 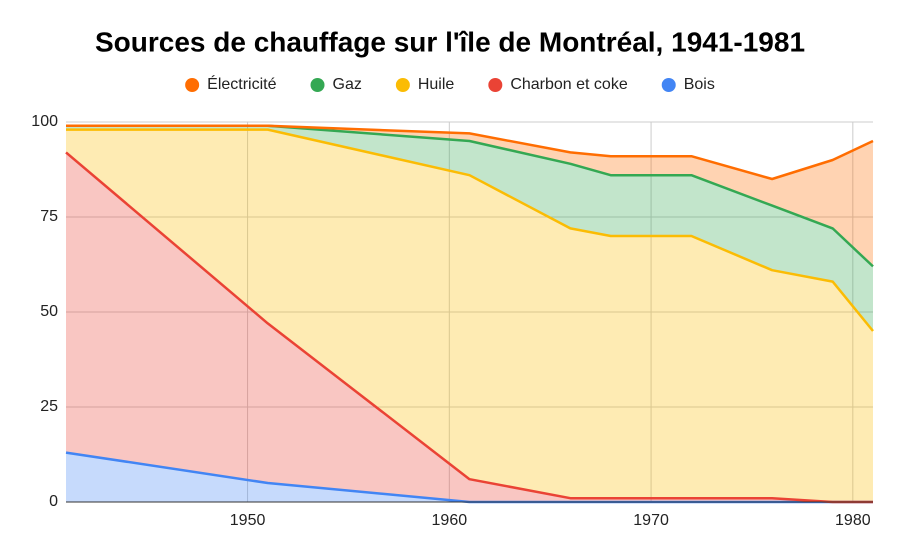 I want to click on legend-label: Charbon et coke, so click(x=569, y=84).